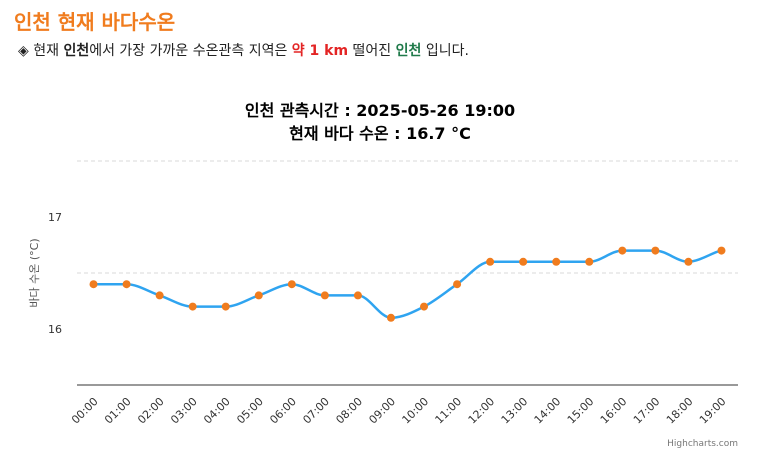 This screenshot has width=758, height=466. What do you see at coordinates (382, 411) in the screenshot?
I see `x-tick-label: 09:00` at bounding box center [382, 411].